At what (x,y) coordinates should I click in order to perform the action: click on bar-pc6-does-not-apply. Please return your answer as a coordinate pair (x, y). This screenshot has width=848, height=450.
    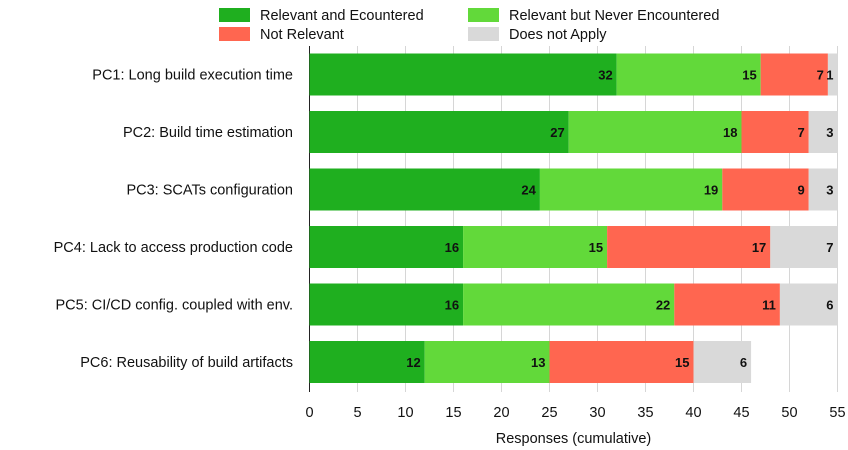
    Looking at the image, I should click on (722, 362).